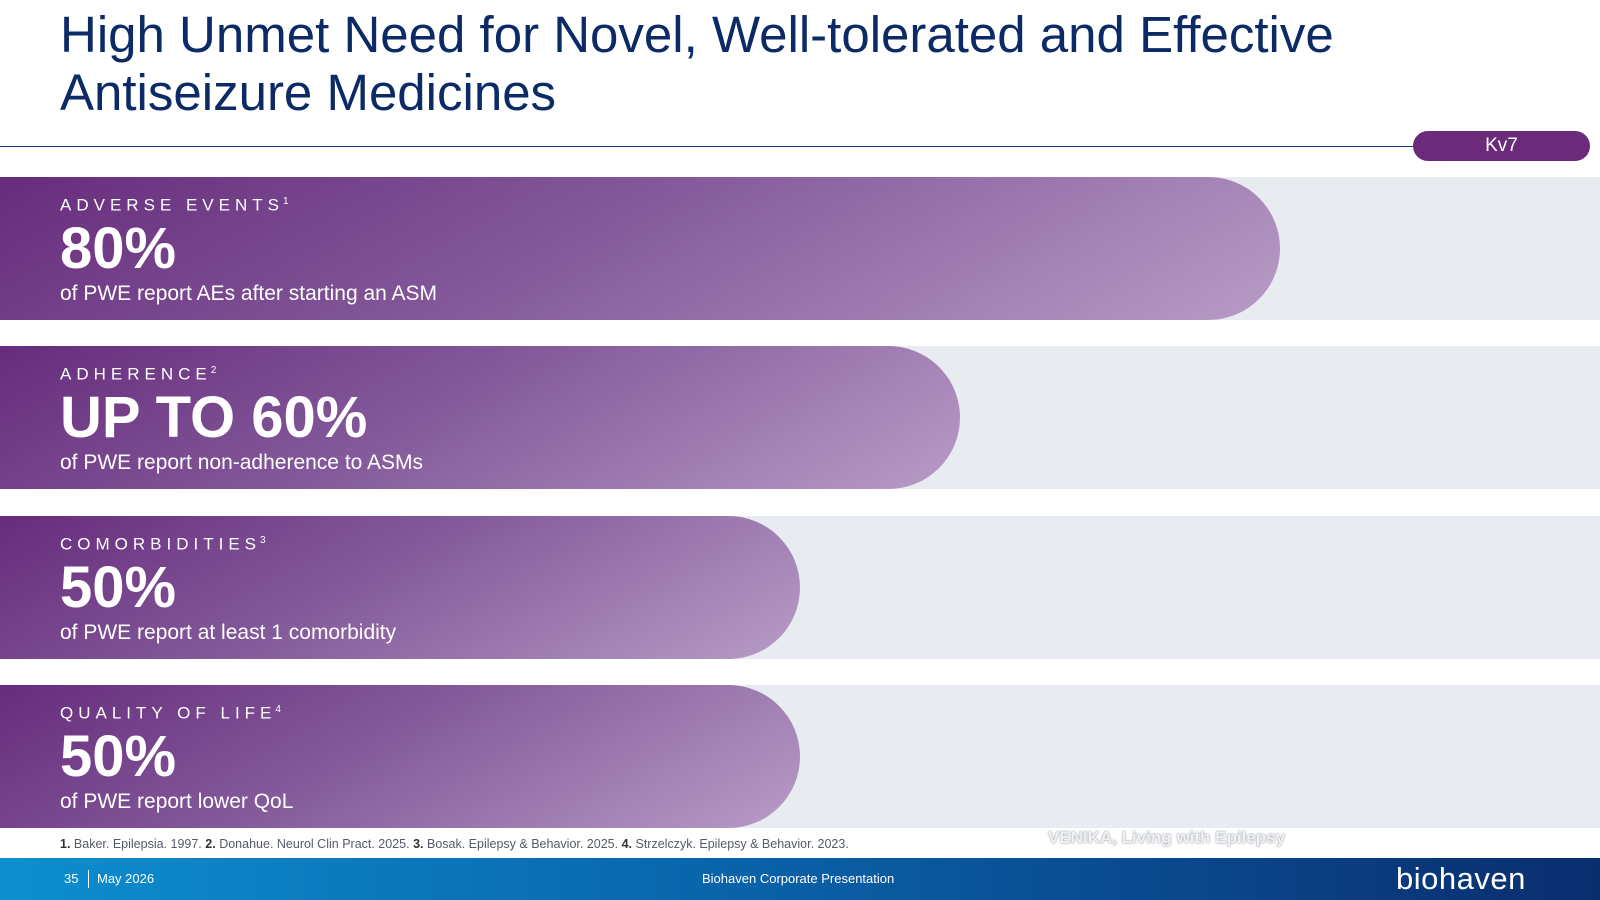 The image size is (1600, 900). Describe the element at coordinates (71, 878) in the screenshot. I see `page-number: 35` at that location.